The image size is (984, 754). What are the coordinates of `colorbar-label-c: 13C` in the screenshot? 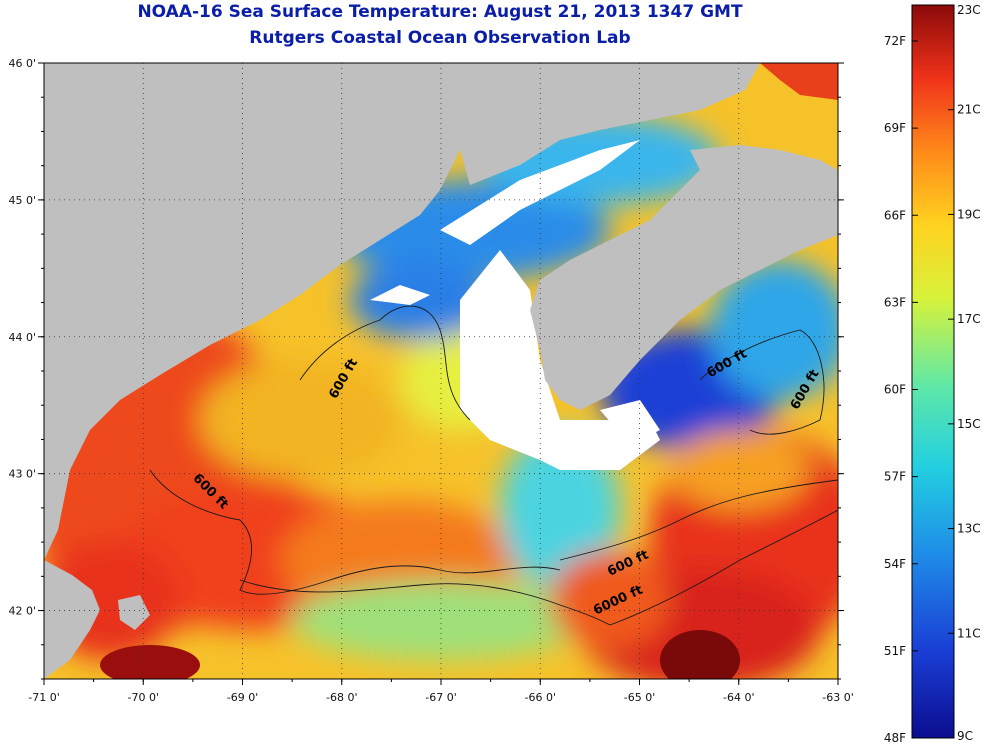 It's located at (969, 529).